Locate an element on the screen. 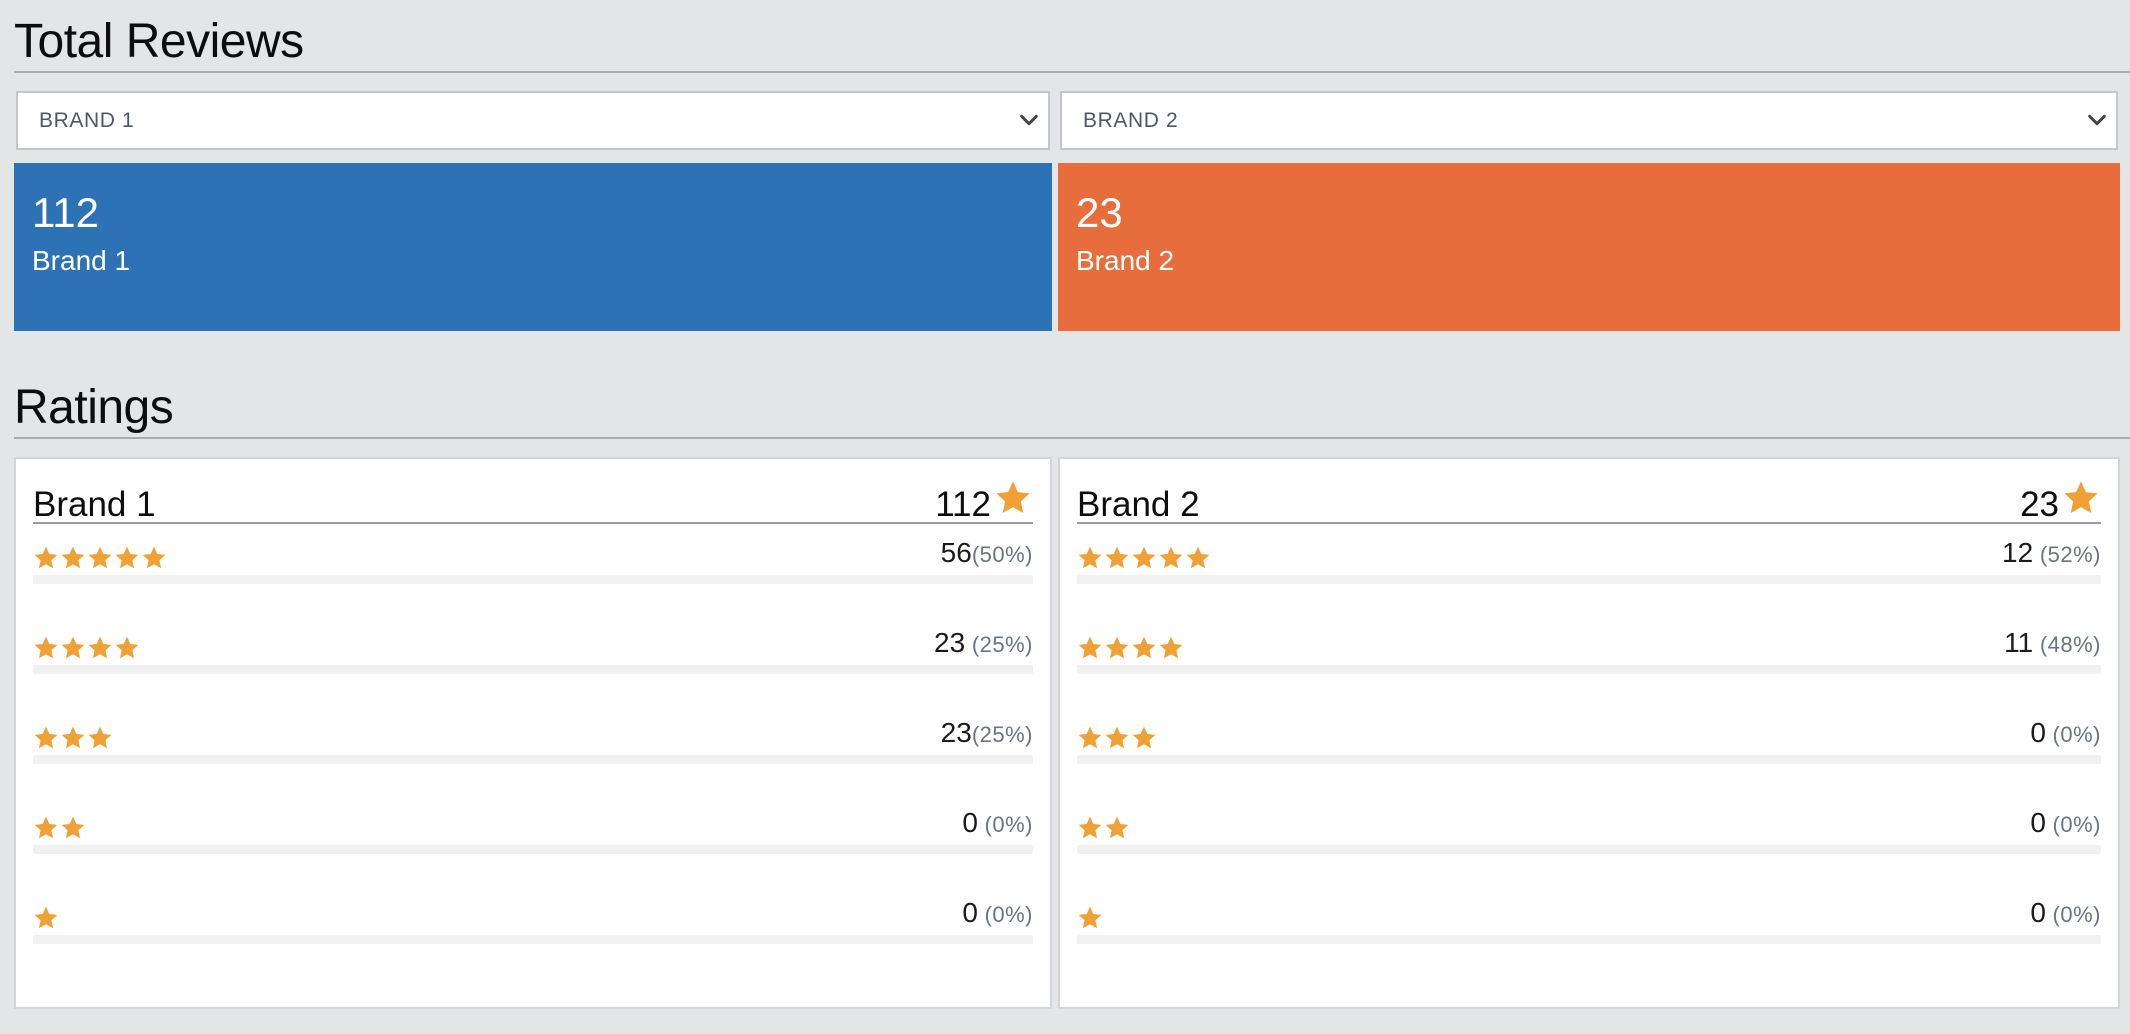 The image size is (2130, 1034). brand2-total-tile: 23 Brand 2 is located at coordinates (1589, 247).